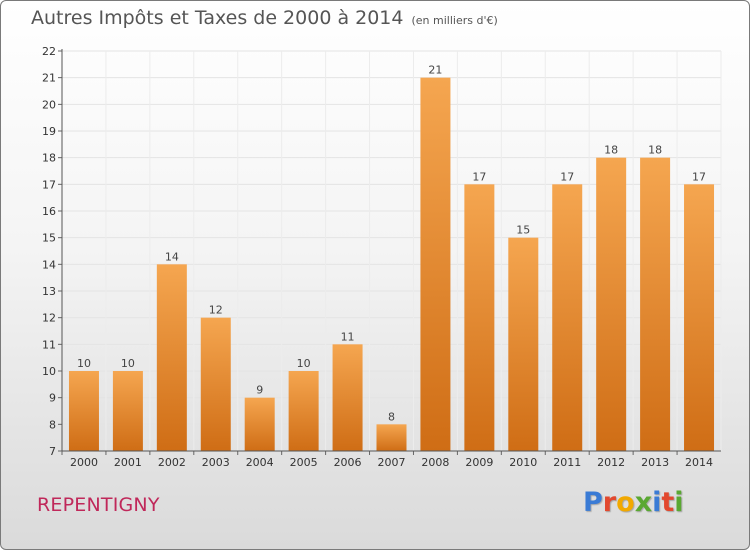 This screenshot has width=750, height=550. What do you see at coordinates (52, 398) in the screenshot?
I see `y-tick-label: 9` at bounding box center [52, 398].